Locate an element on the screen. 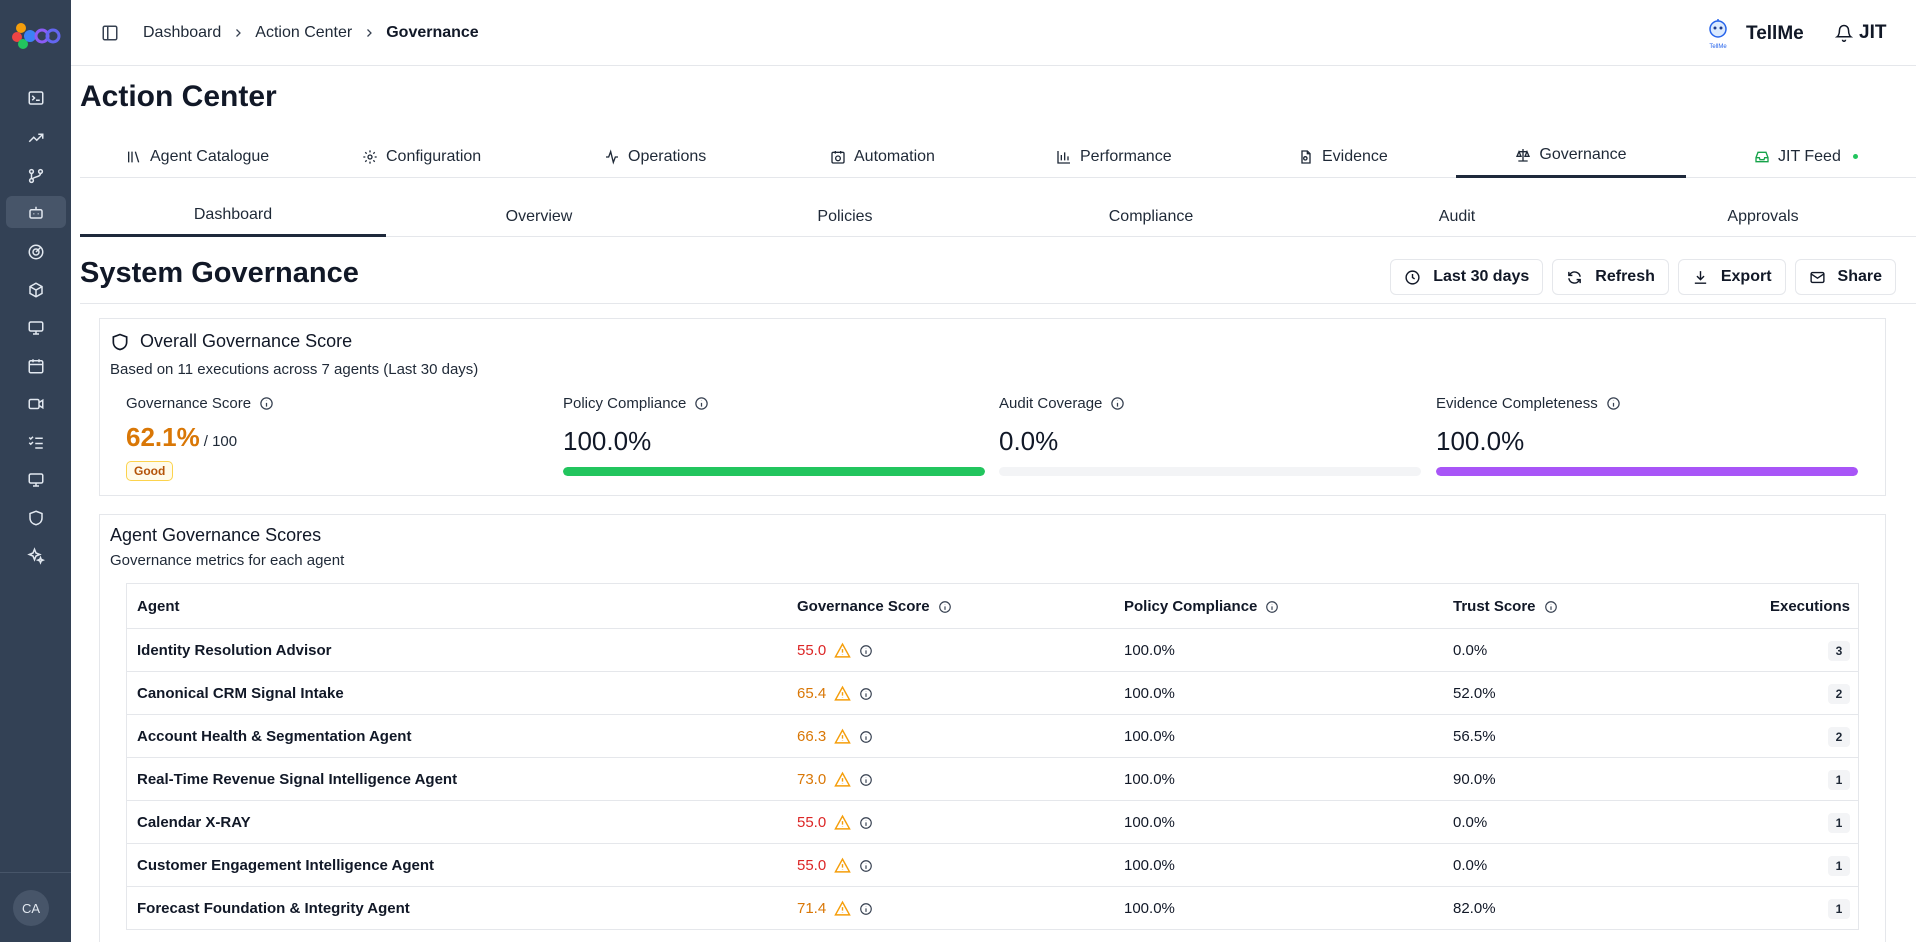 Image resolution: width=1916 pixels, height=942 pixels. sidebar-item-calendar is located at coordinates (36, 366).